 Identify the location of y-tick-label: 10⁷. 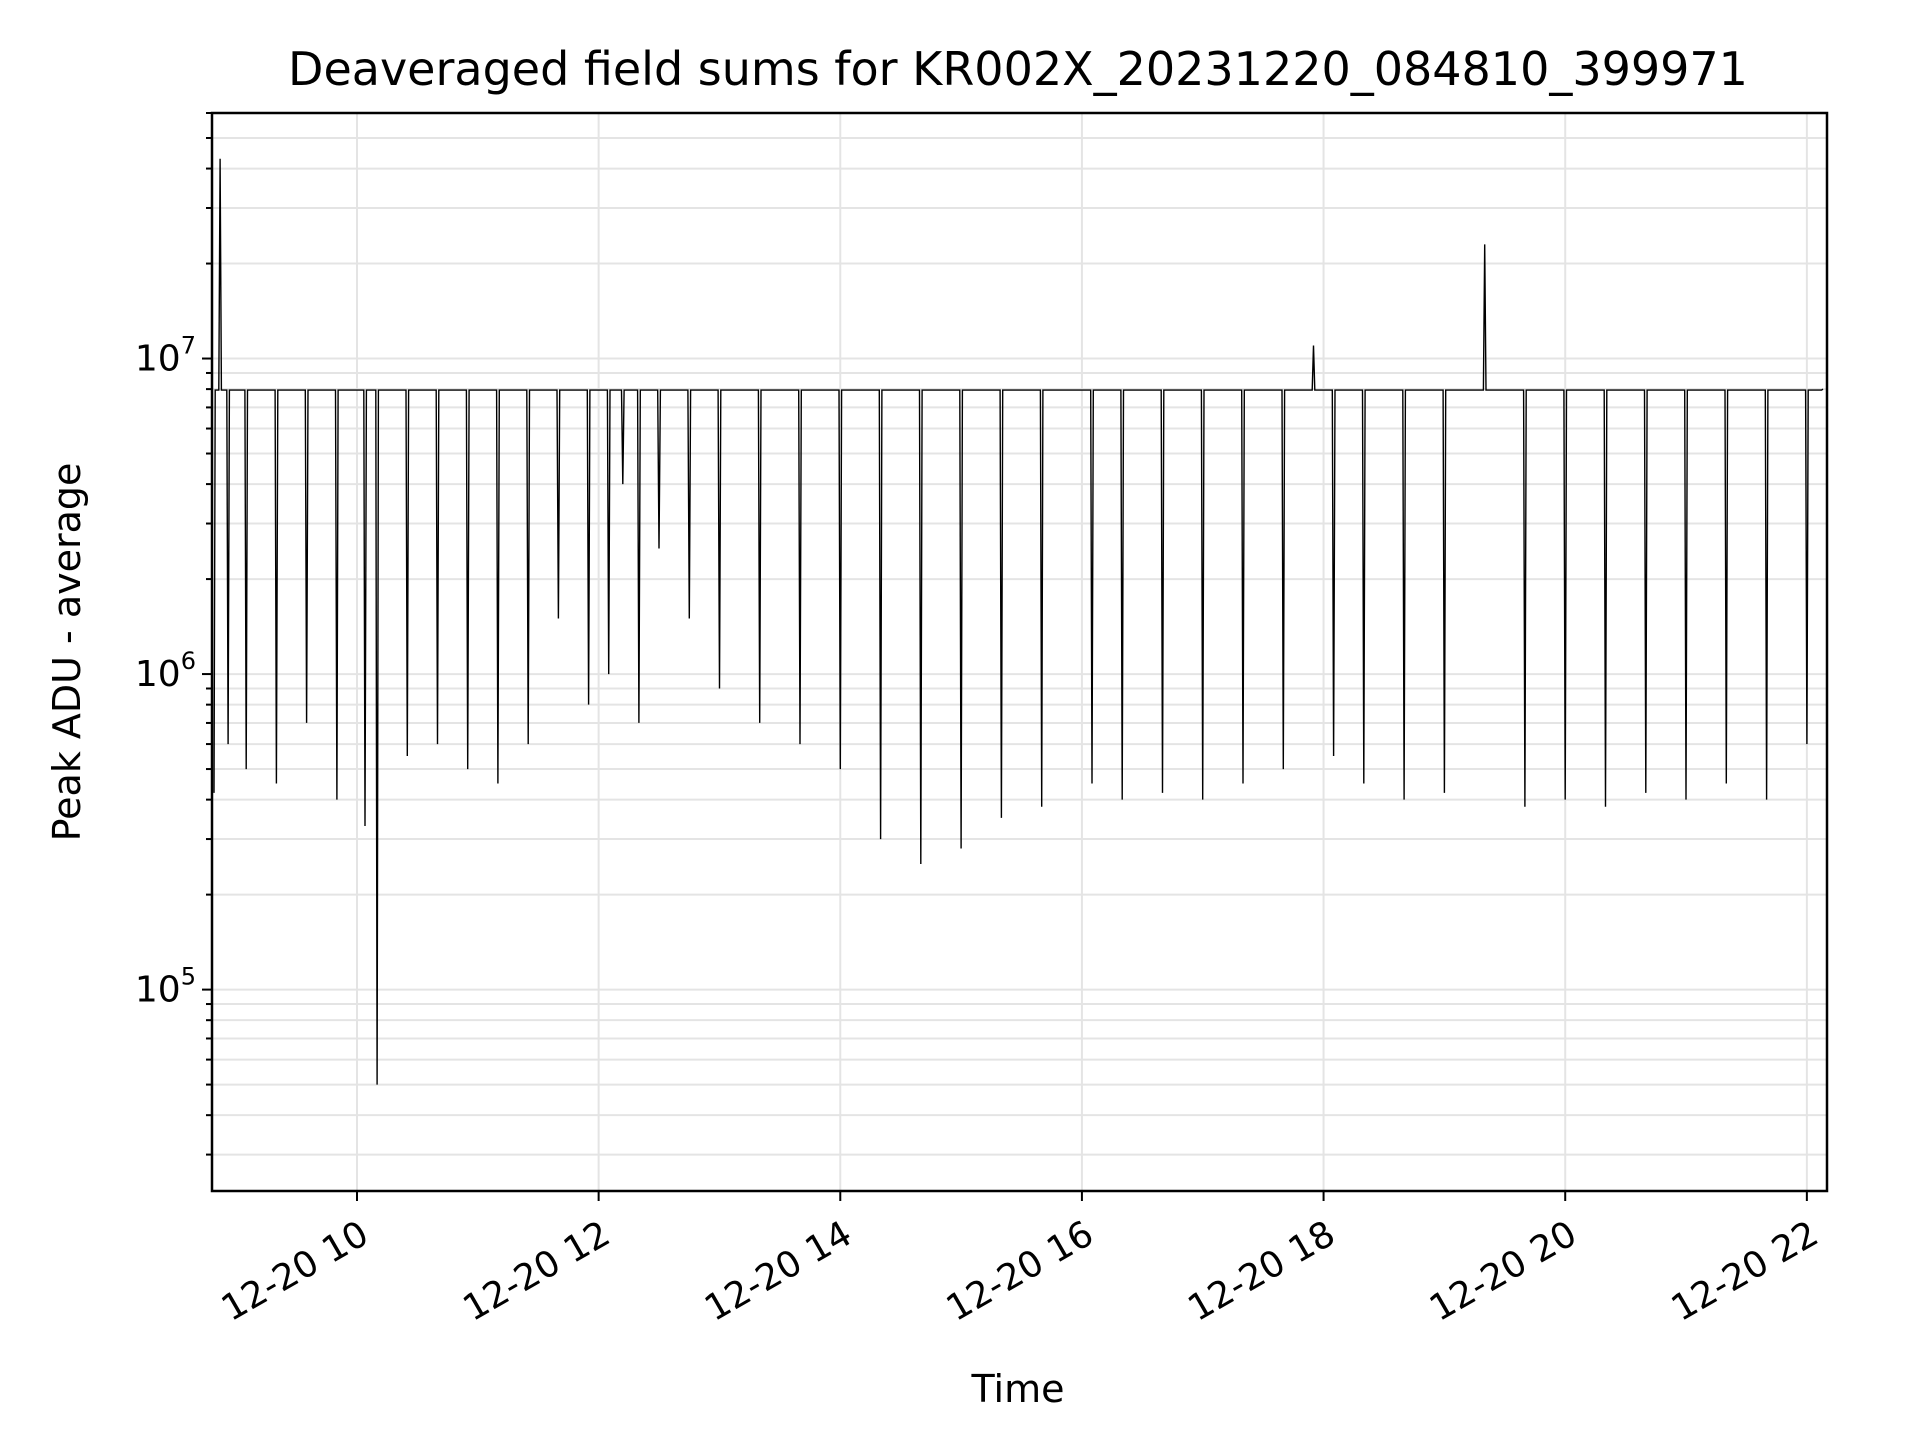
(165, 356).